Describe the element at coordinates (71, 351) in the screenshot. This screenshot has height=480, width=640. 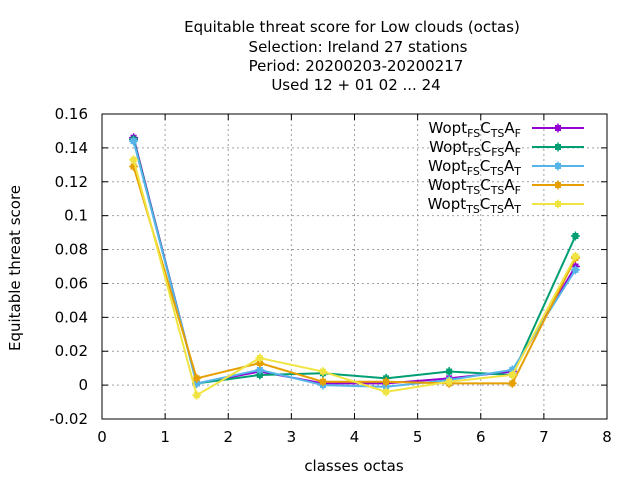
I see `y-tick-label: 0.02` at that location.